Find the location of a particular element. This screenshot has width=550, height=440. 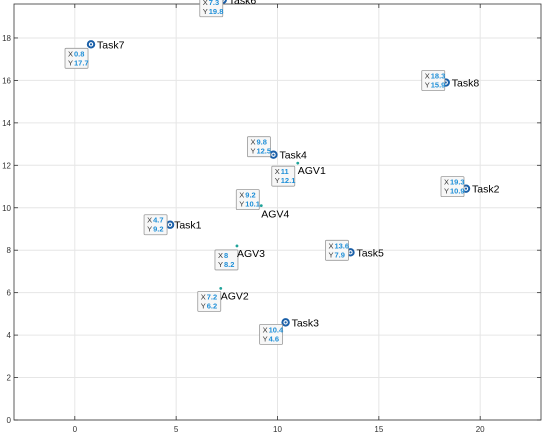

data-tip: X 4.7Y 9.2 is located at coordinates (155, 225).